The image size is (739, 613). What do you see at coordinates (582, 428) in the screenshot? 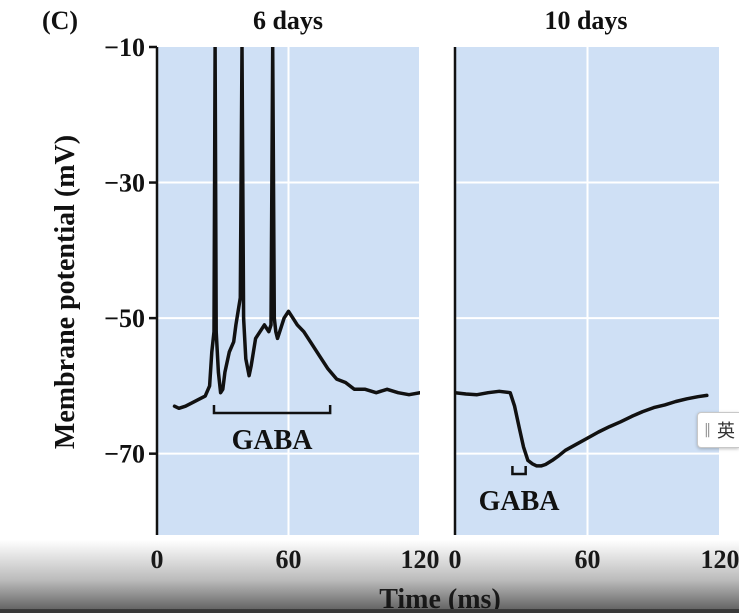
I see `membrane-trace` at bounding box center [582, 428].